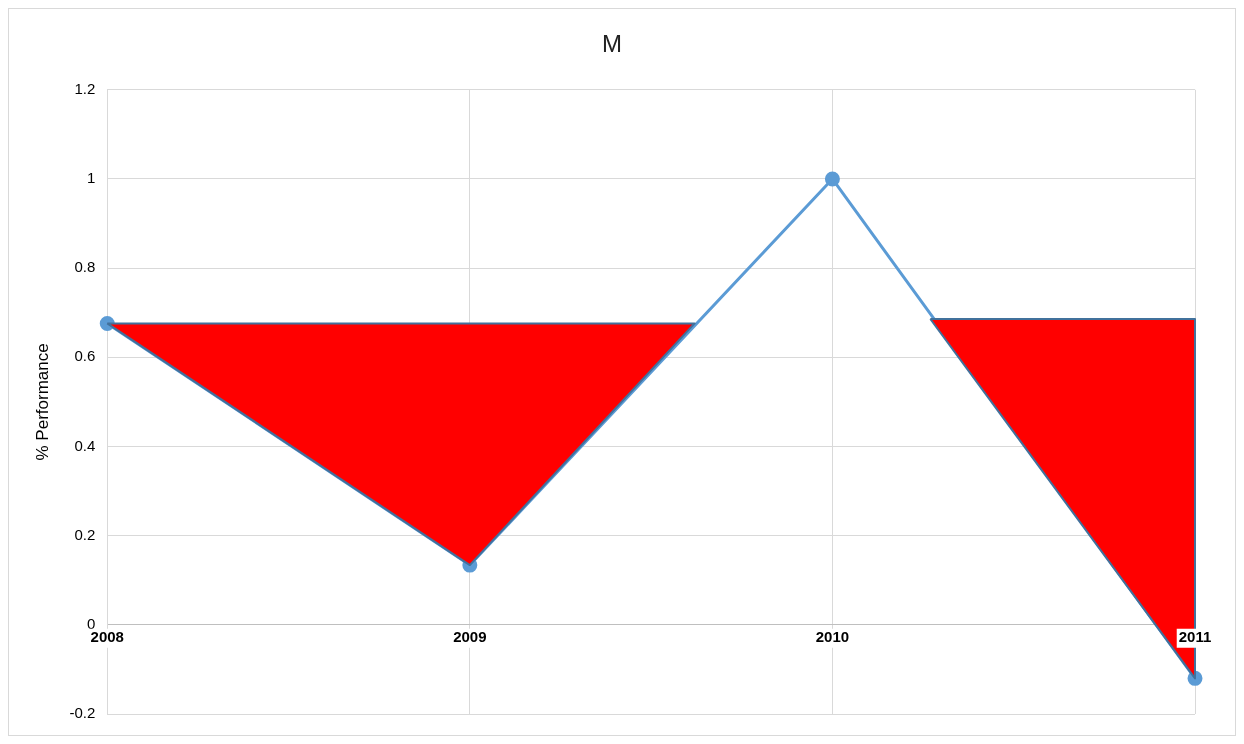 The image size is (1244, 744). I want to click on x-tick-label: 2011, so click(1195, 637).